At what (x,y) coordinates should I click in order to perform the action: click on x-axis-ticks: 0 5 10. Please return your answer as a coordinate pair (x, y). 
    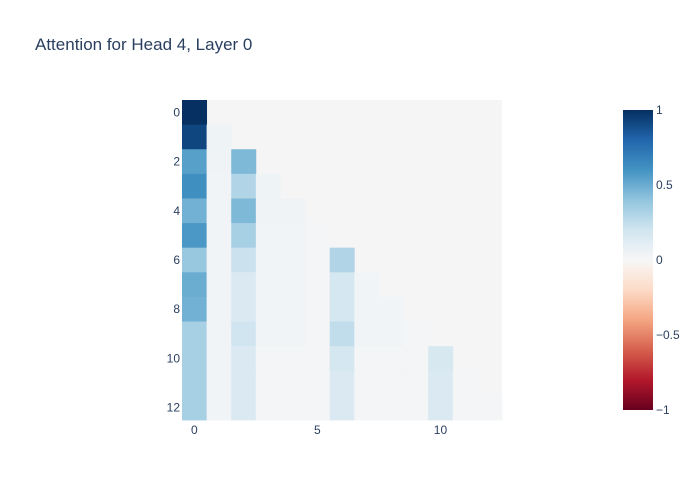
    Looking at the image, I should click on (319, 430).